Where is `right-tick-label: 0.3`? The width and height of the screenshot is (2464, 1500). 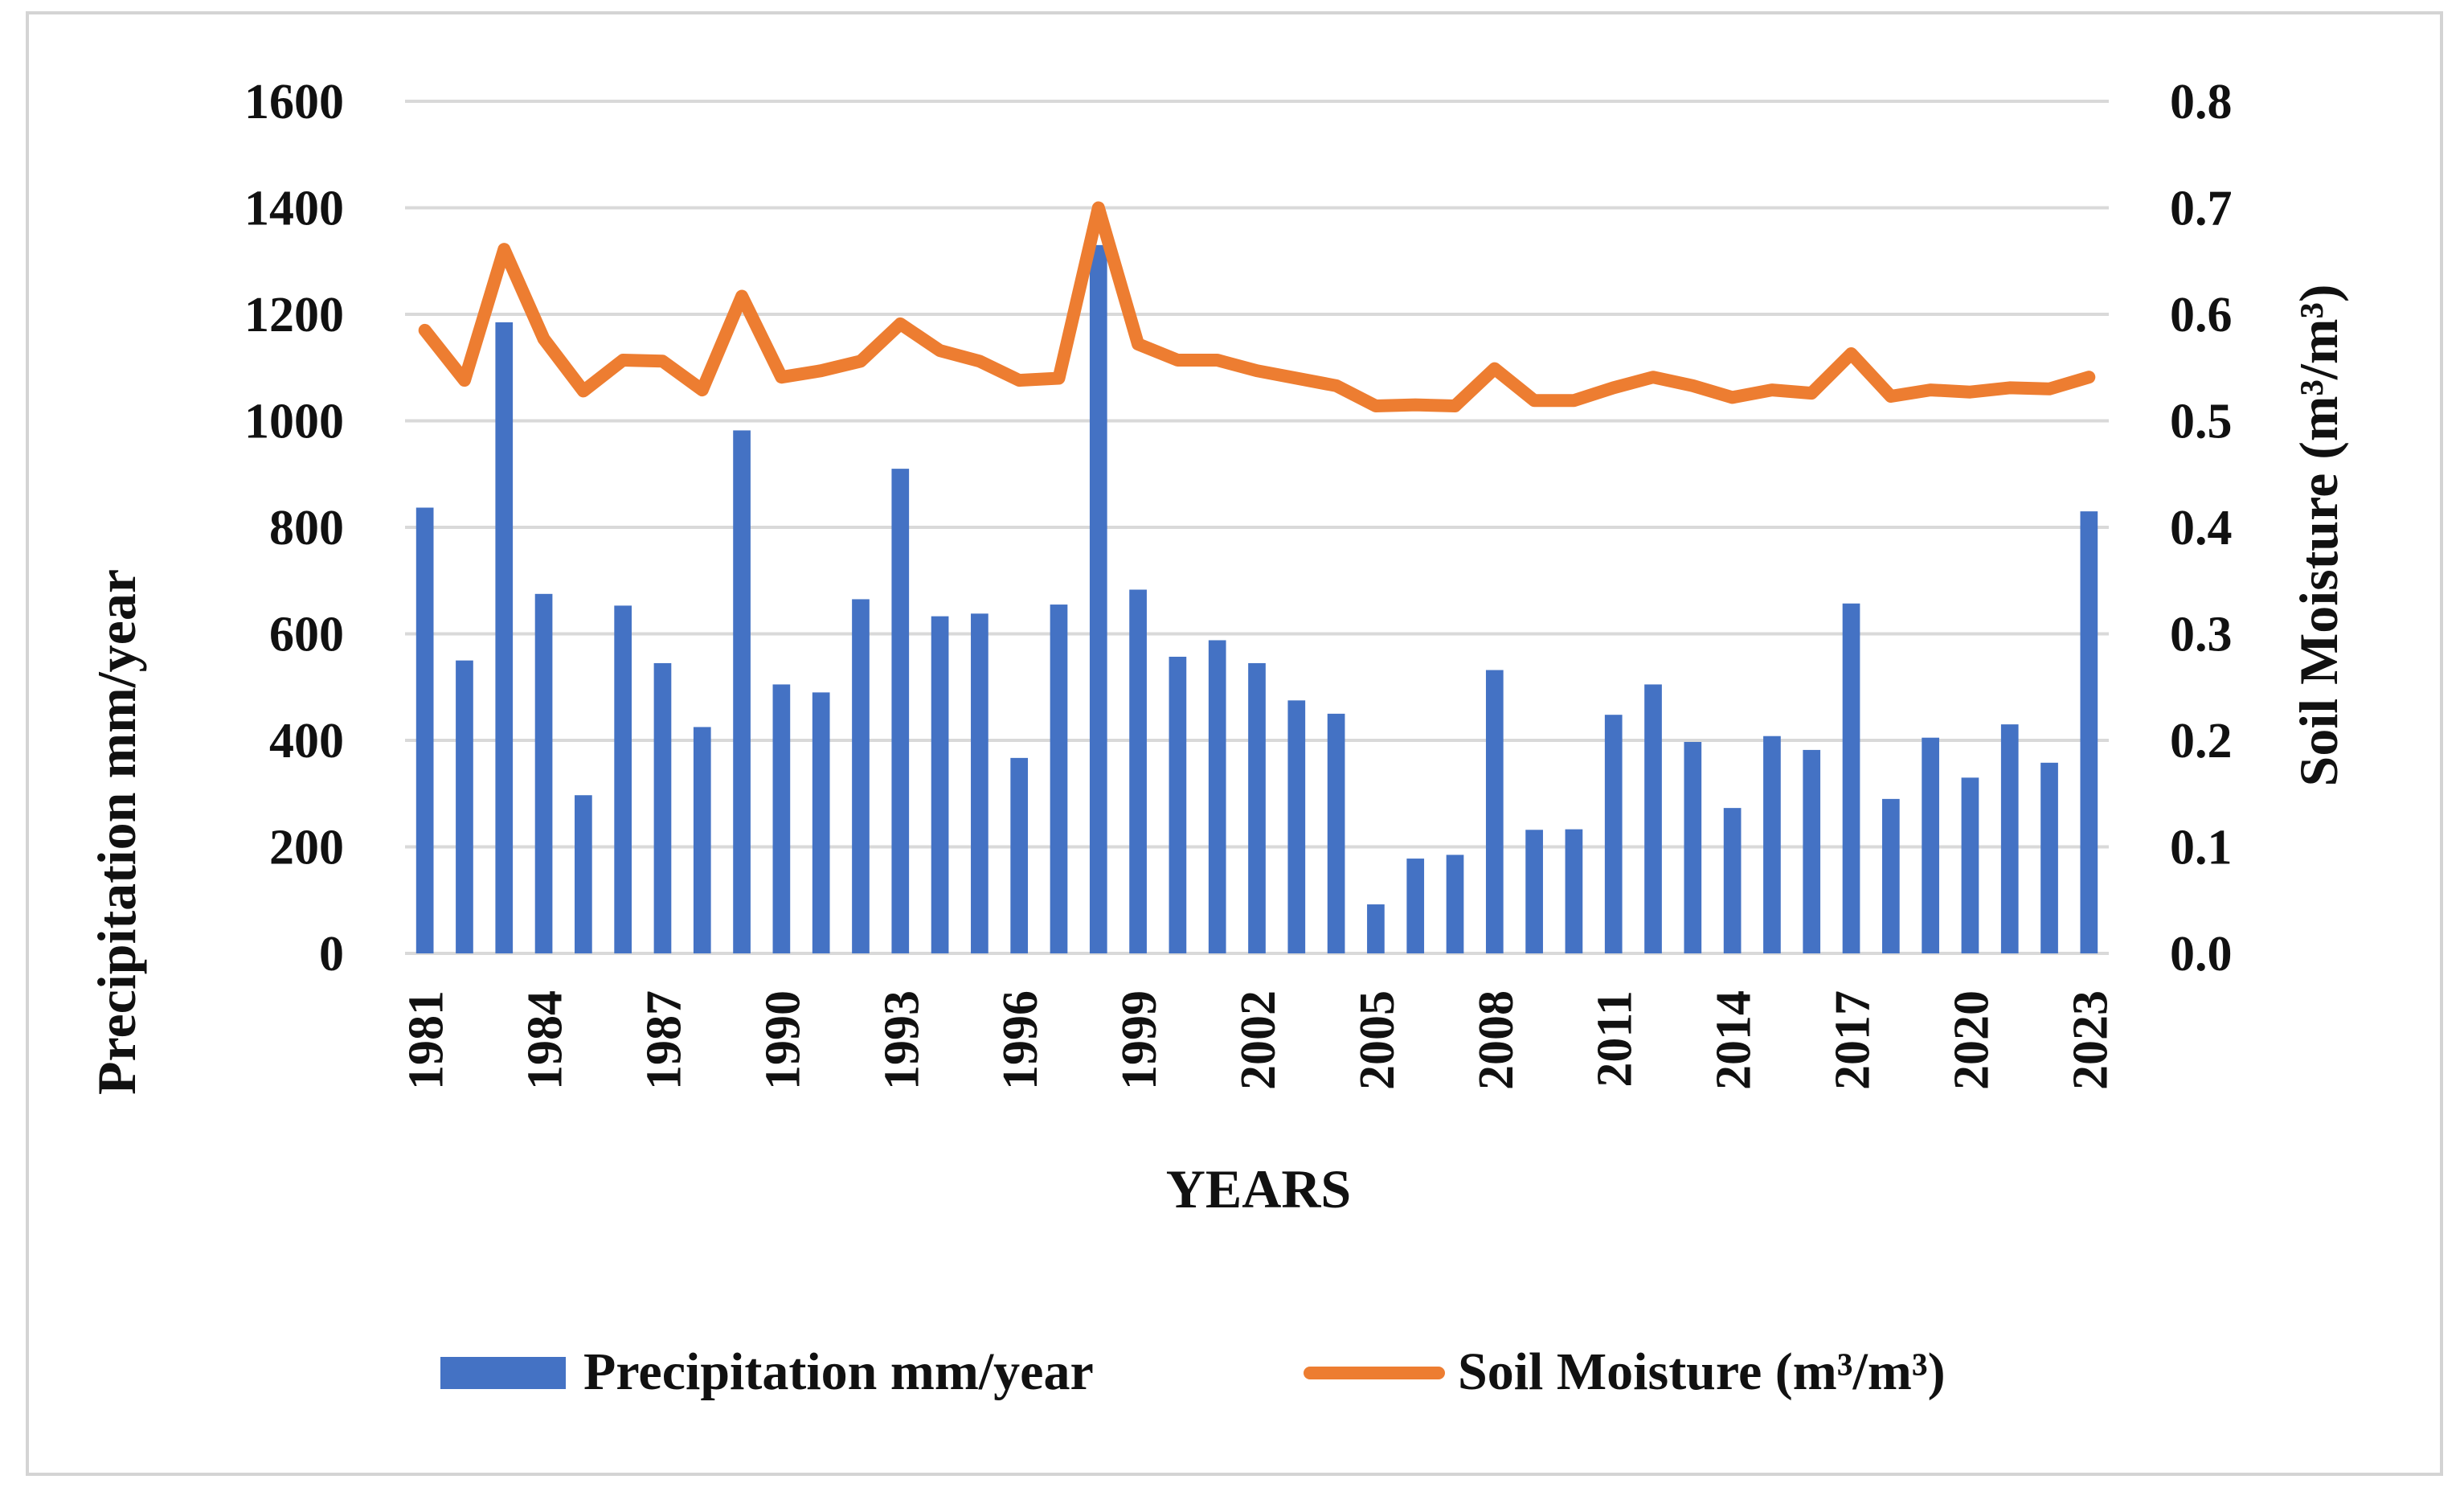 right-tick-label: 0.3 is located at coordinates (2201, 635).